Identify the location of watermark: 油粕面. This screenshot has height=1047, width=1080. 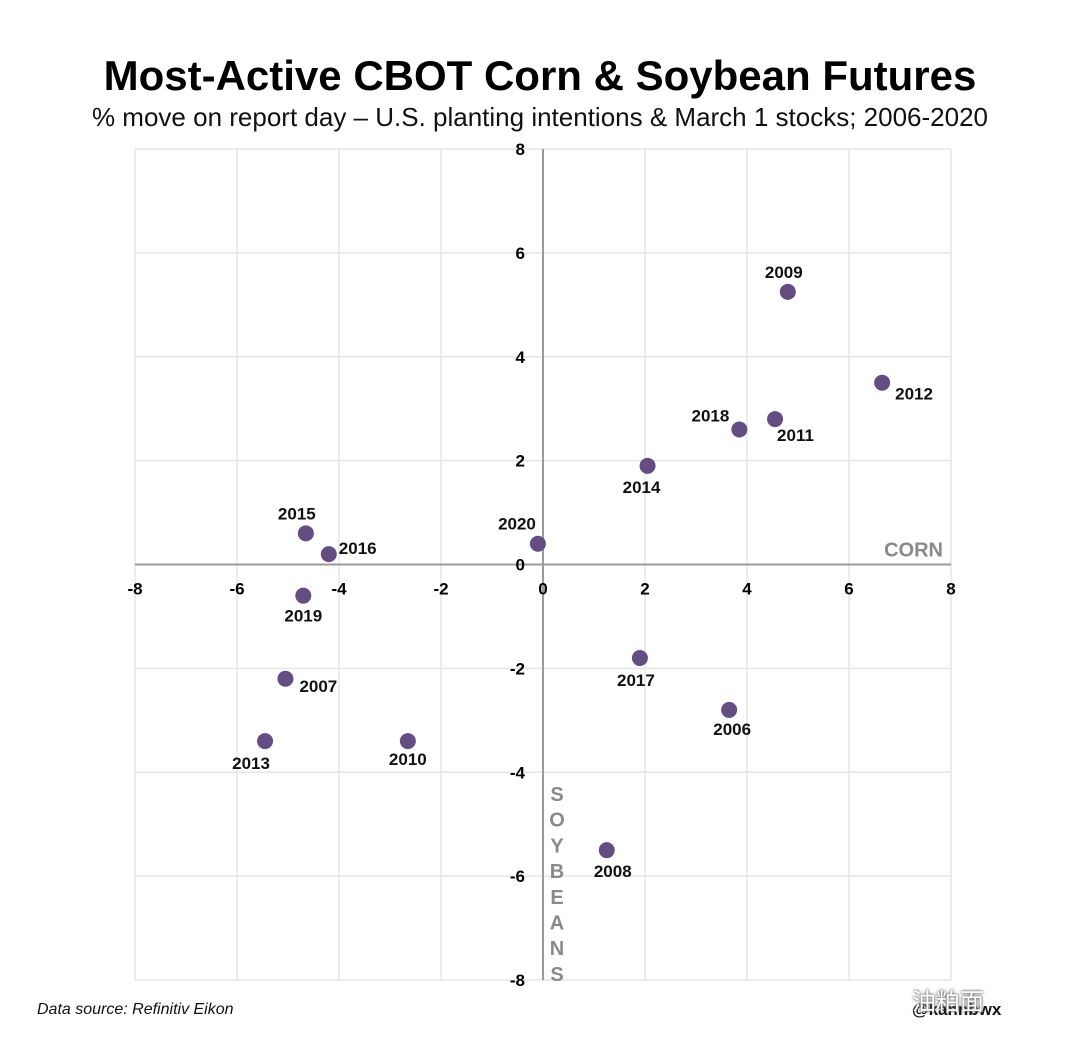
(948, 1002).